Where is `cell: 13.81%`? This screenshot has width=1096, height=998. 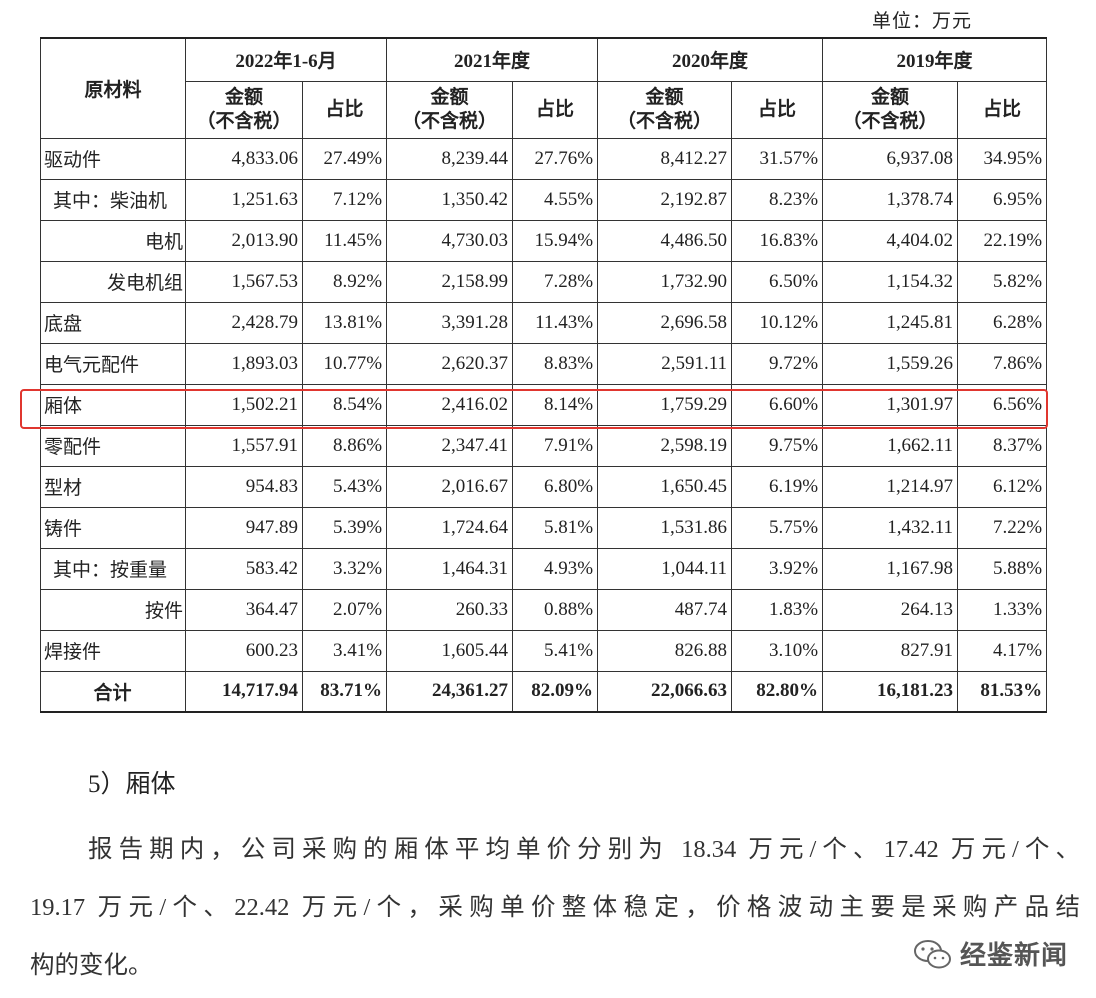 cell: 13.81% is located at coordinates (344, 322).